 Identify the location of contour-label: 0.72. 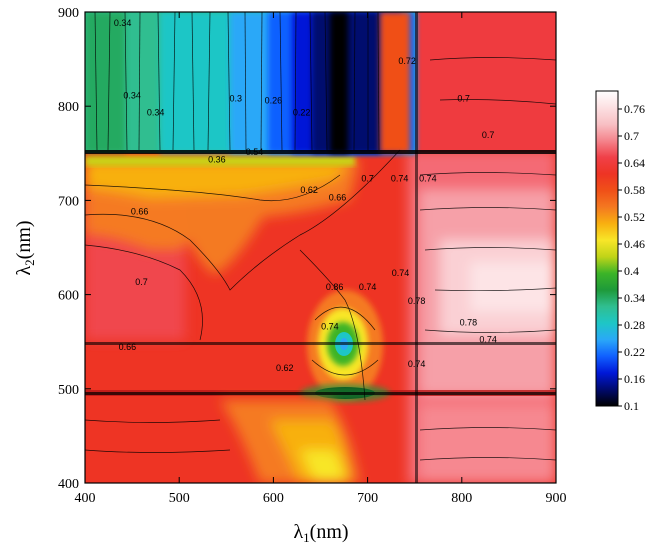
(407, 61).